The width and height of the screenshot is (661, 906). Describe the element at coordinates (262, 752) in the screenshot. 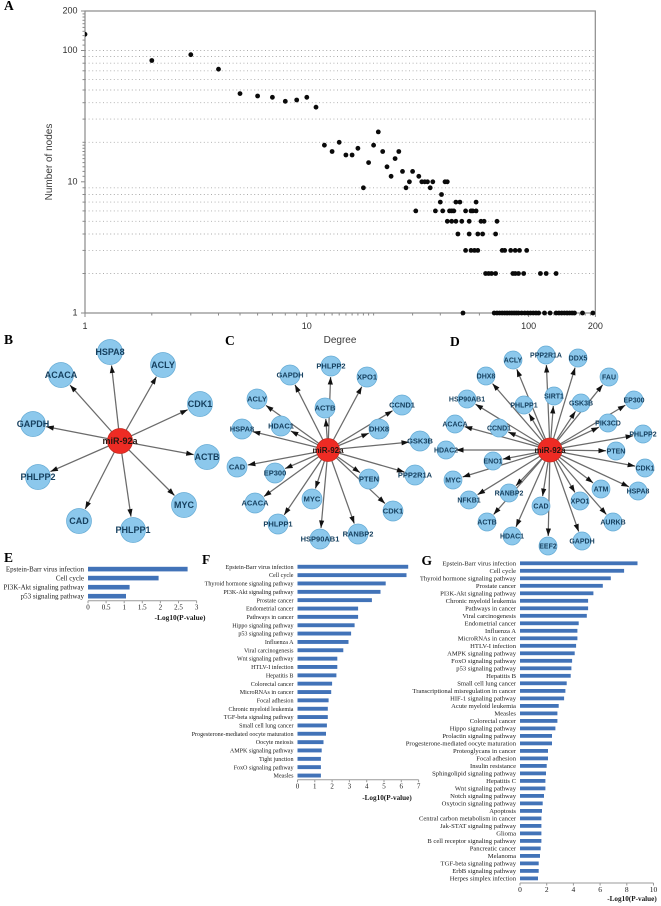

I see `svg-text: AMPK signaling pathway` at that location.